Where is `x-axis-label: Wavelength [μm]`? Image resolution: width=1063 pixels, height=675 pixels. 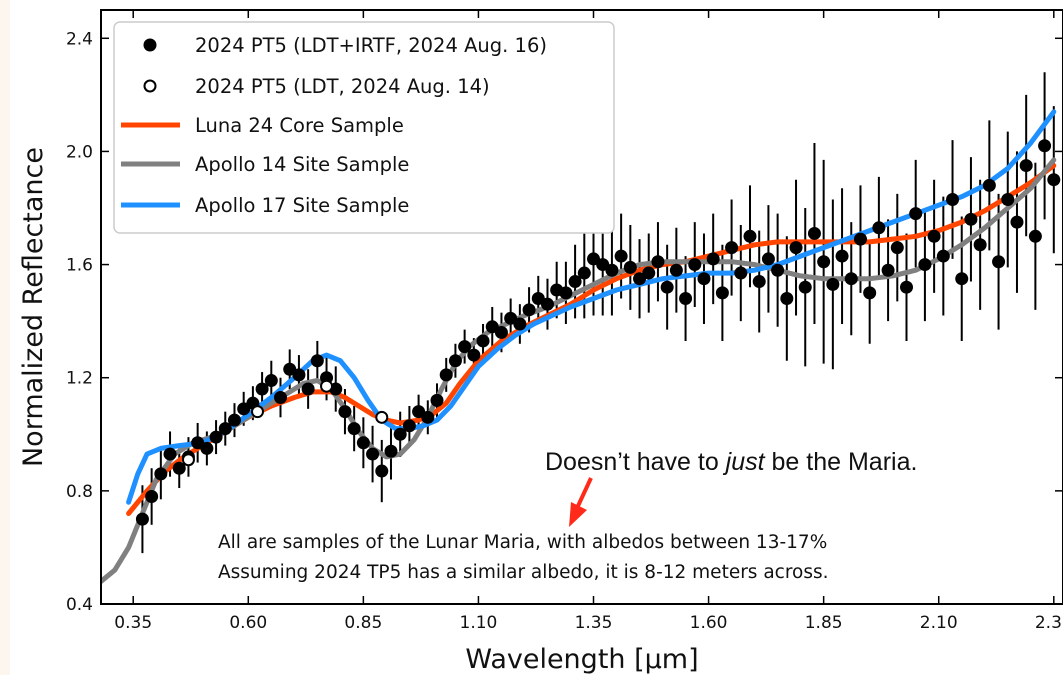 x-axis-label: Wavelength [μm] is located at coordinates (581, 659).